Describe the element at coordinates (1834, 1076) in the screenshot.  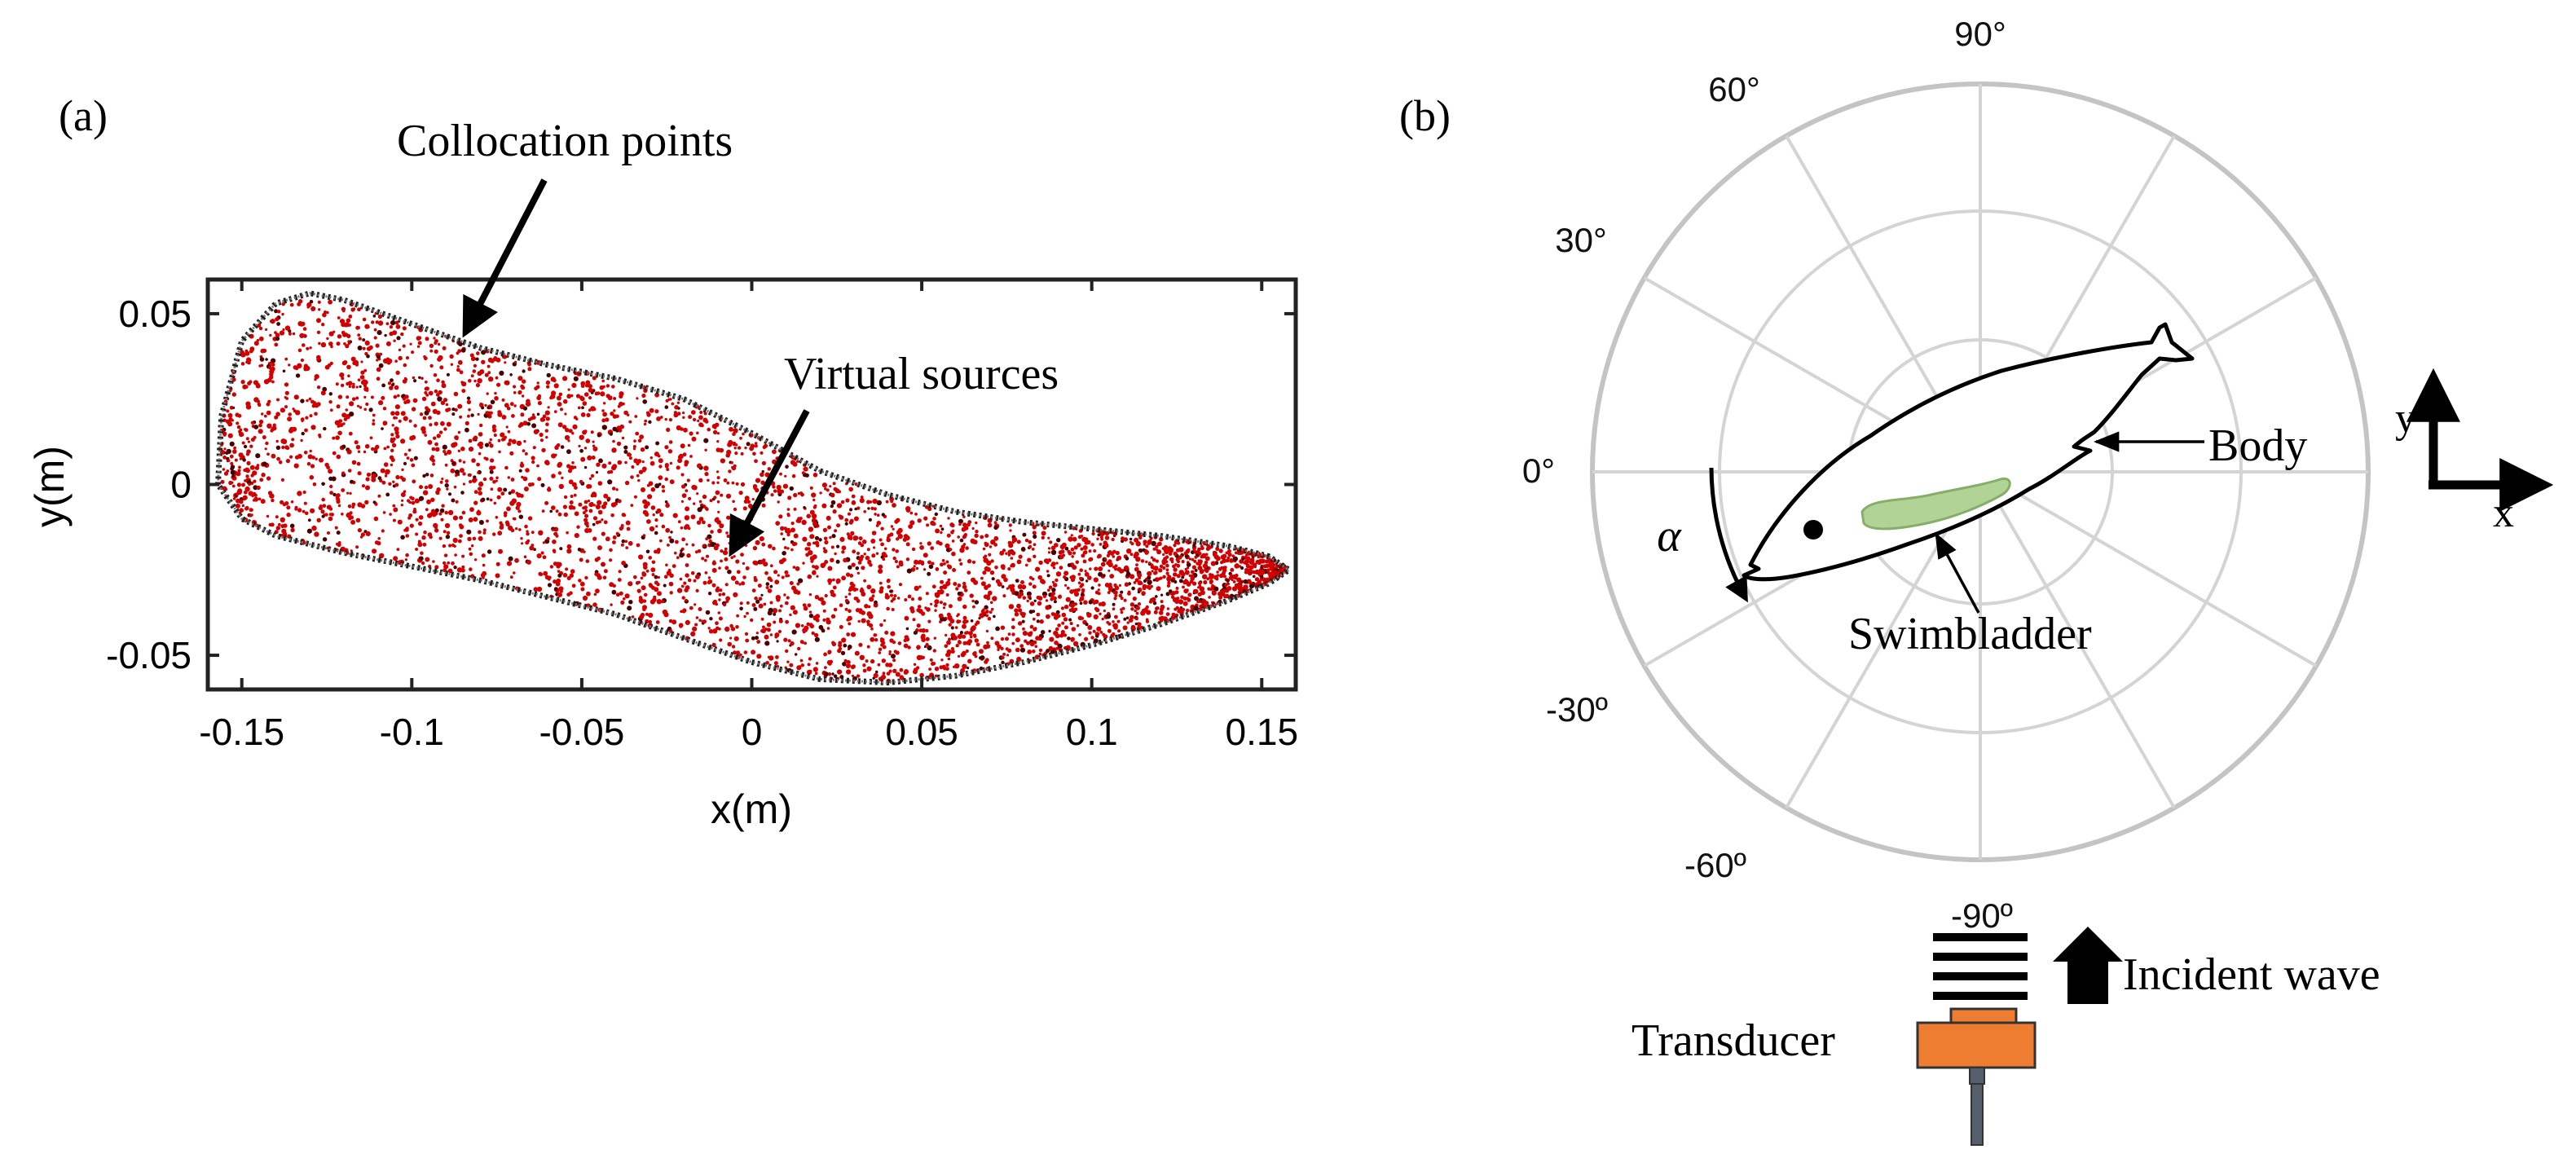
I see `transducer: Transducer` at that location.